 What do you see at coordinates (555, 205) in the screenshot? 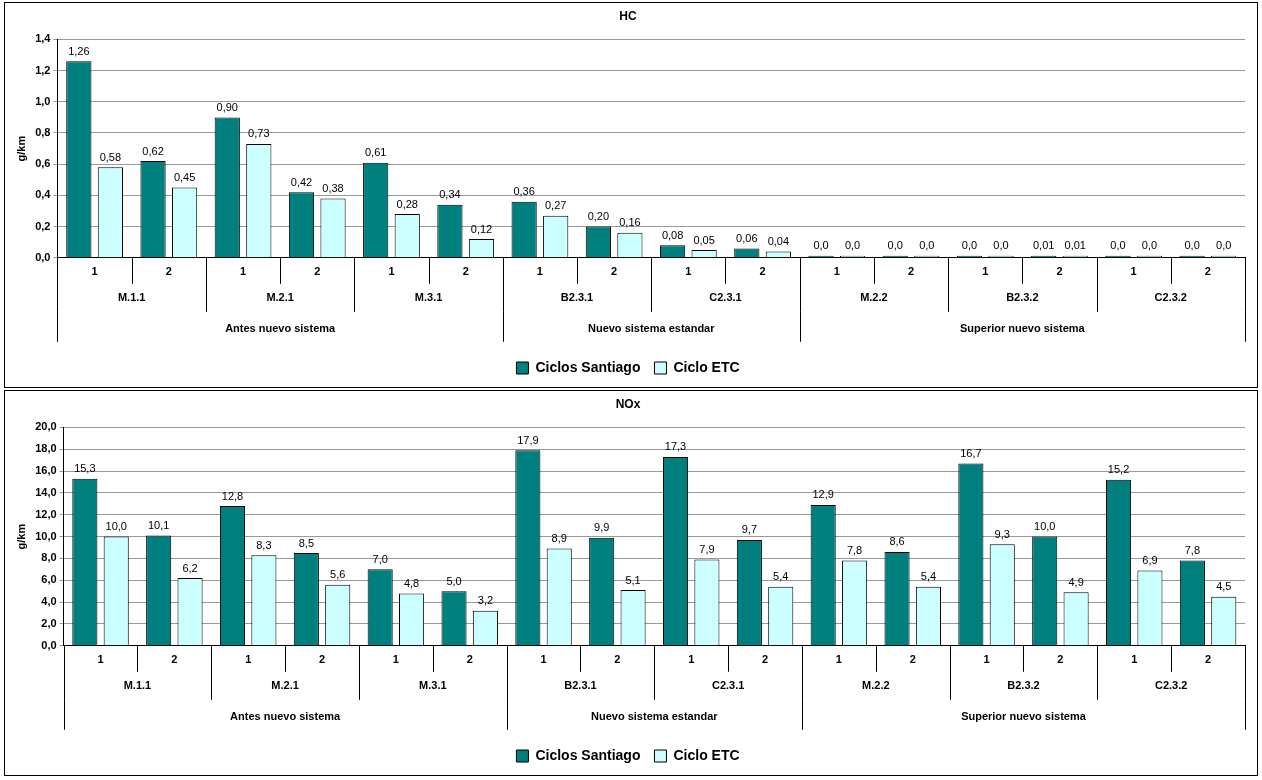
I see `data-label: 0,27` at bounding box center [555, 205].